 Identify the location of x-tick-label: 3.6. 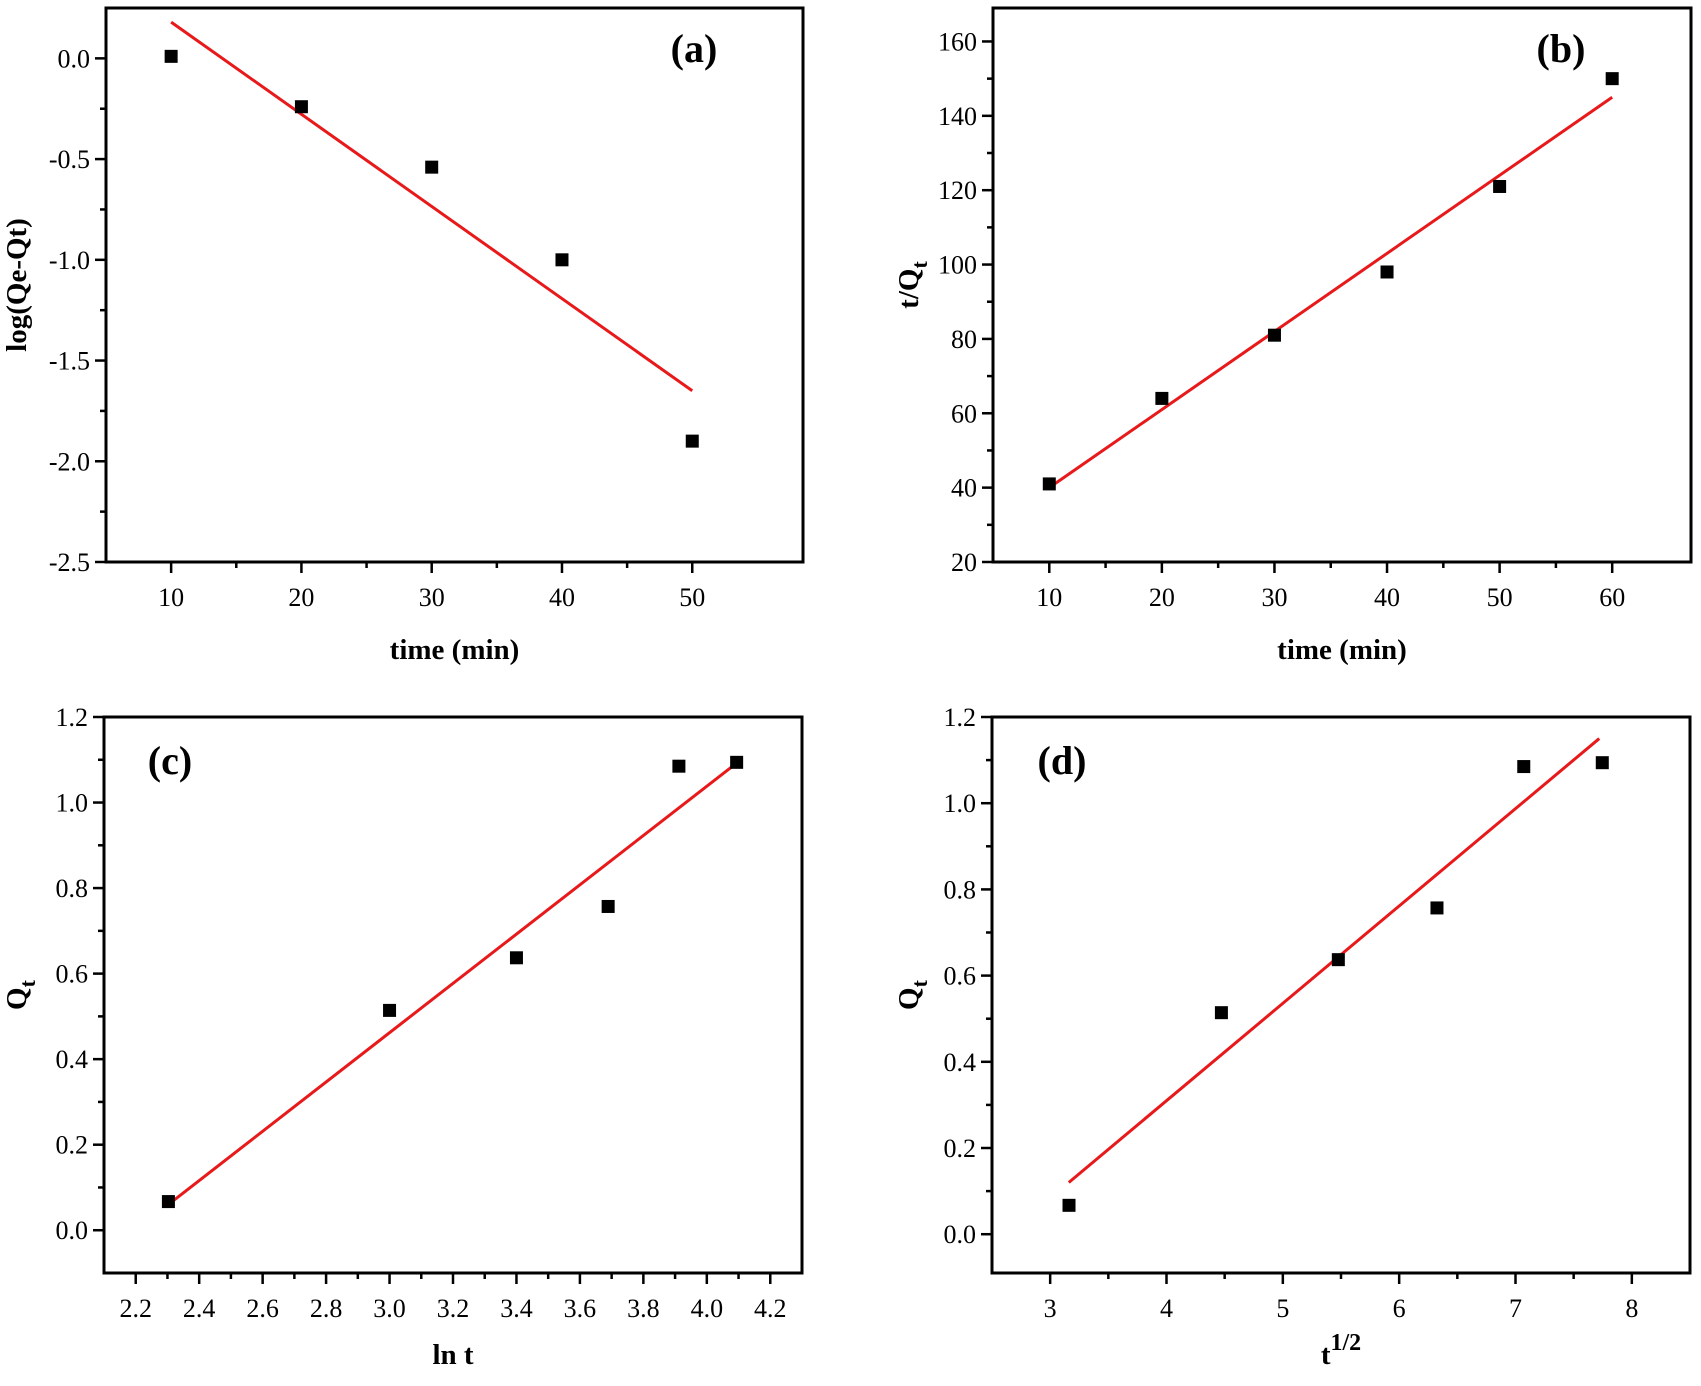
(580, 1308).